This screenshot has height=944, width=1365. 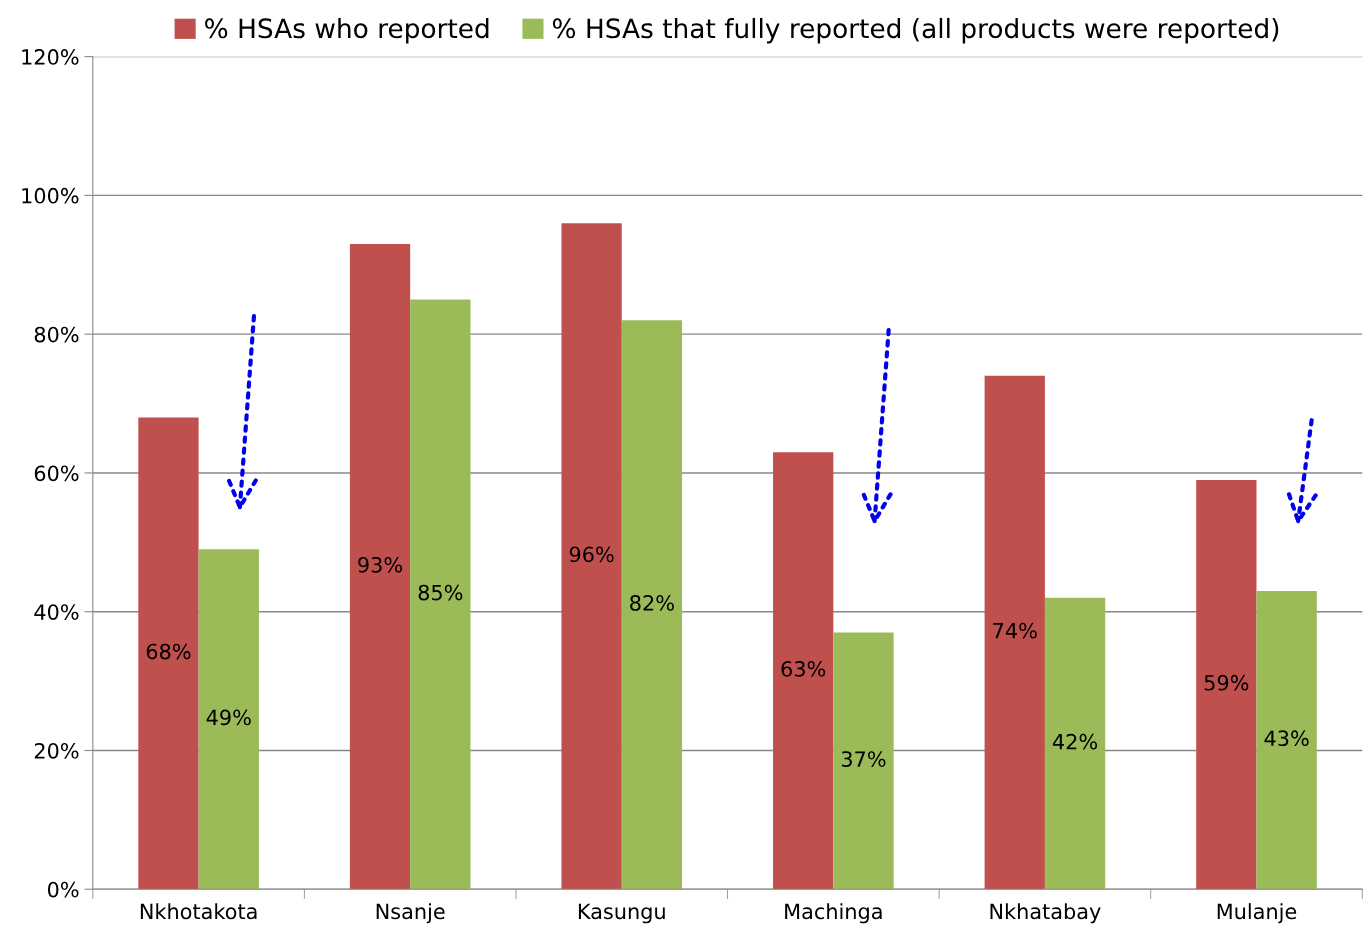 What do you see at coordinates (198, 911) in the screenshot?
I see `x-tick-label: Nkhotakota` at bounding box center [198, 911].